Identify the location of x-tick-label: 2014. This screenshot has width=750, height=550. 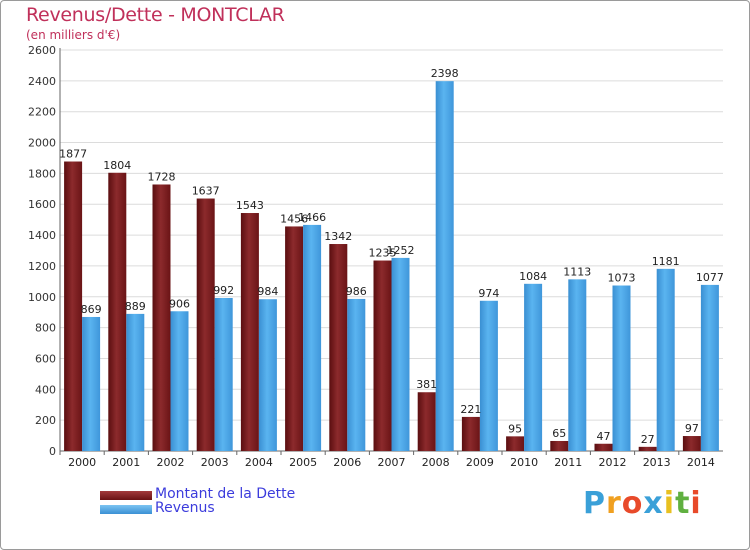
(701, 462).